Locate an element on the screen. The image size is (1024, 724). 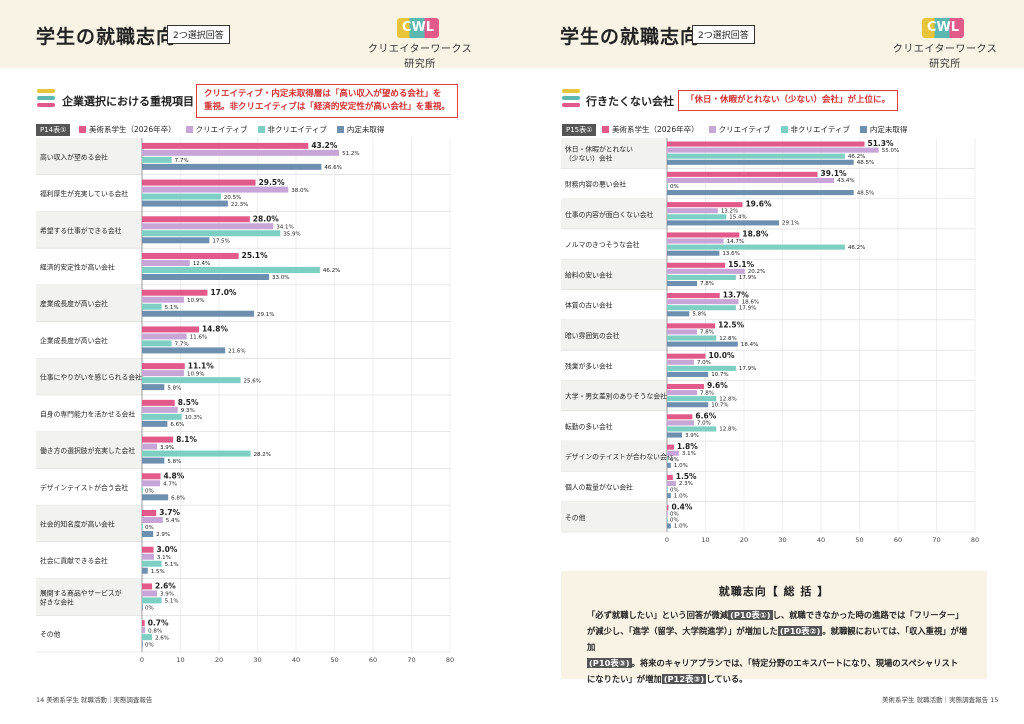
category-label: 暗い雰囲気の会社 is located at coordinates (592, 335).